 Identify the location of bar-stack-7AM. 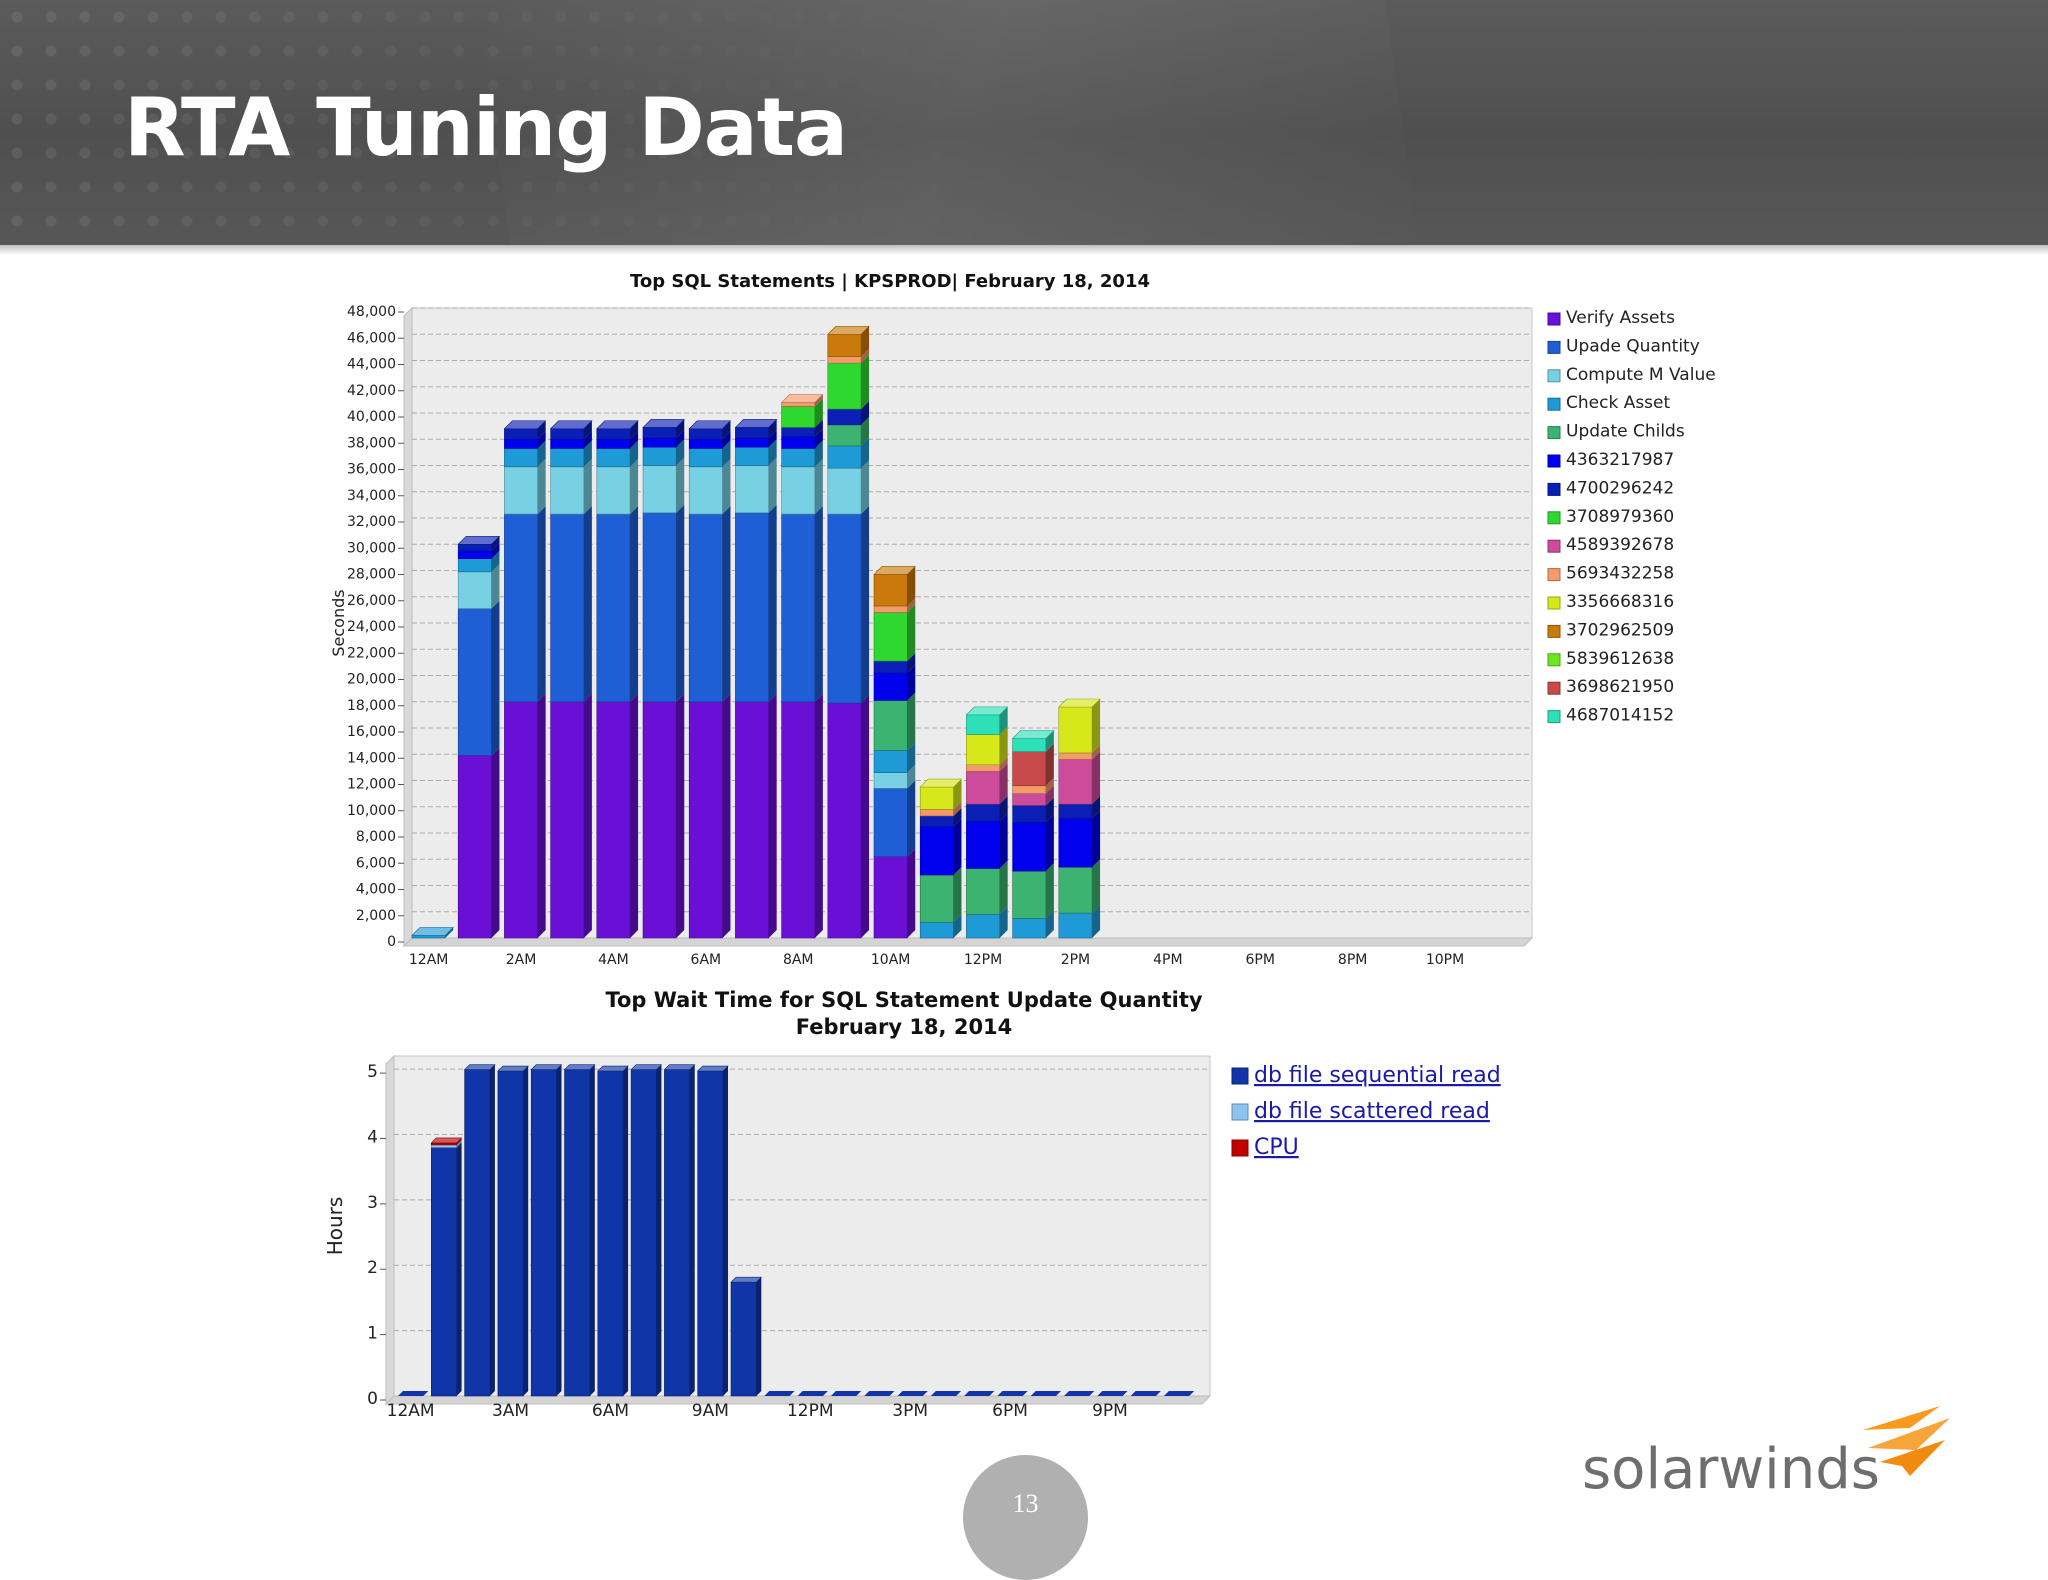
(646, 1230).